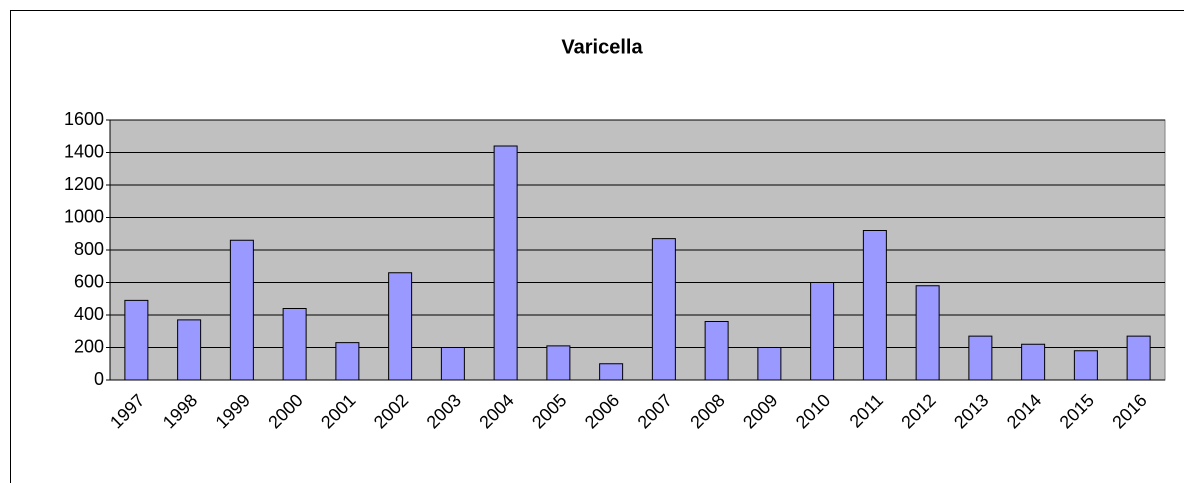 This screenshot has width=1184, height=483. Describe the element at coordinates (84, 184) in the screenshot. I see `y-tick-label: 1200` at that location.